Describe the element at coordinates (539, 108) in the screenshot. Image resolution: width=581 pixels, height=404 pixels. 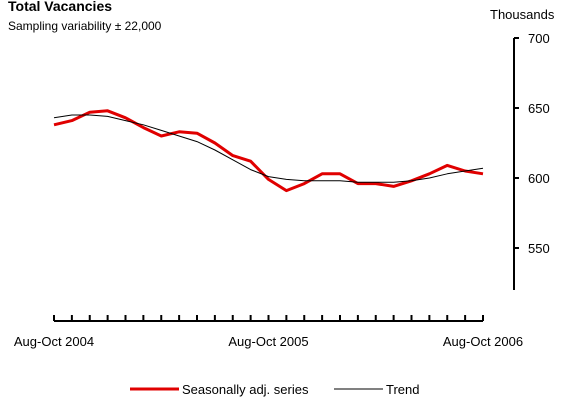
I see `y-tick-label: 650` at that location.